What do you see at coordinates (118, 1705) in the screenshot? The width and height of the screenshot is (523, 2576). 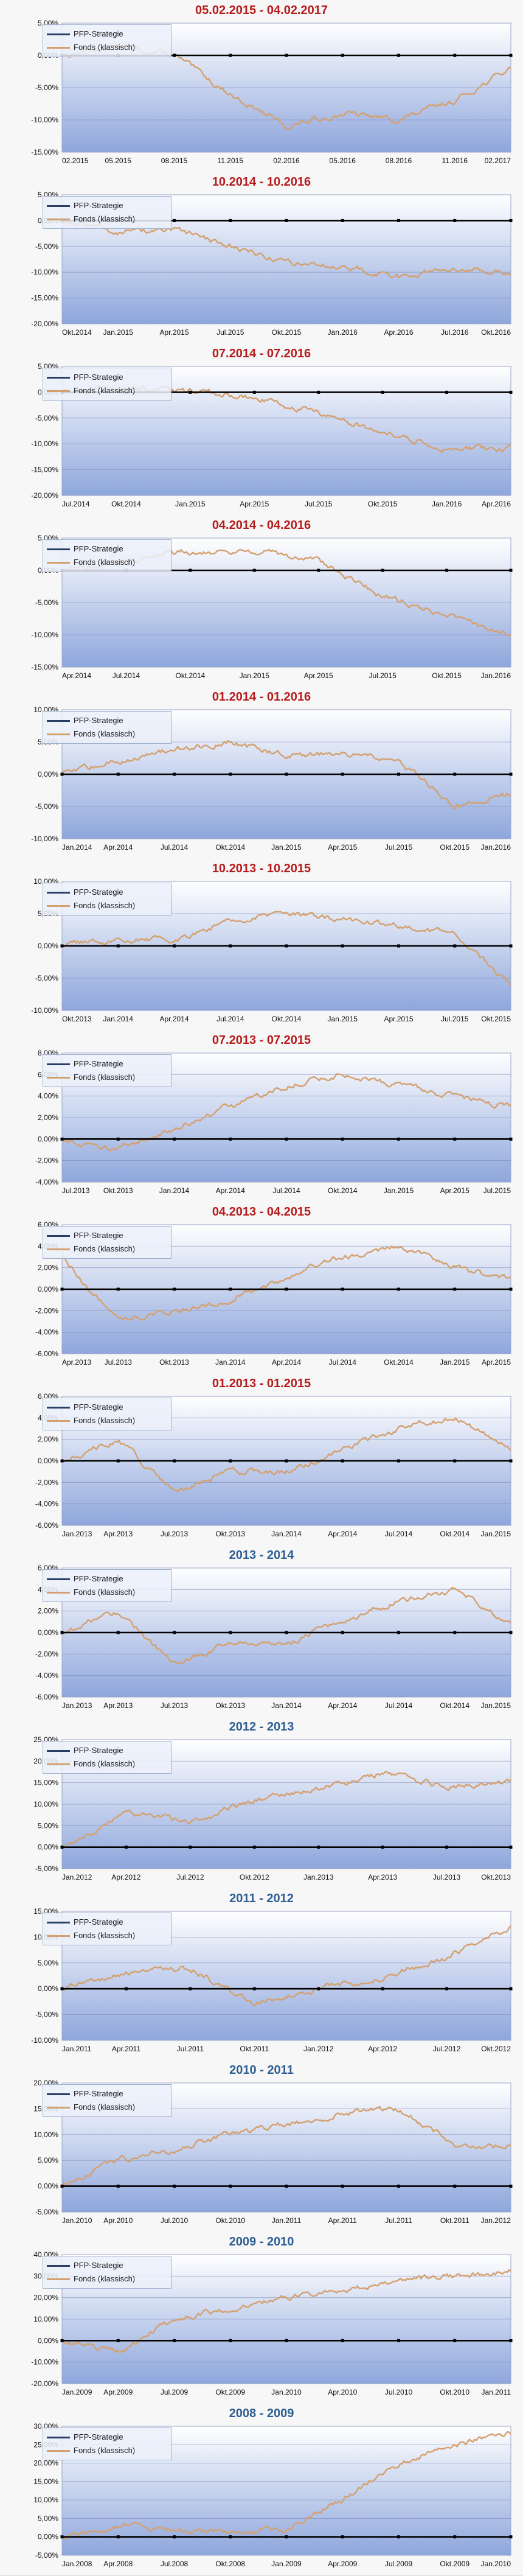 I see `x-tick-label: Apr.2013` at bounding box center [118, 1705].